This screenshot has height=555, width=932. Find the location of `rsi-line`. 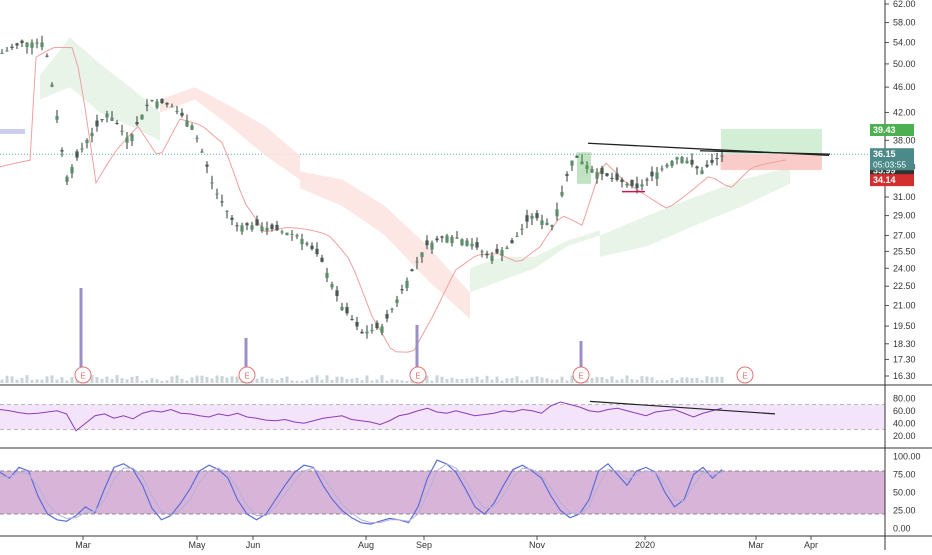

rsi-line is located at coordinates (361, 416).